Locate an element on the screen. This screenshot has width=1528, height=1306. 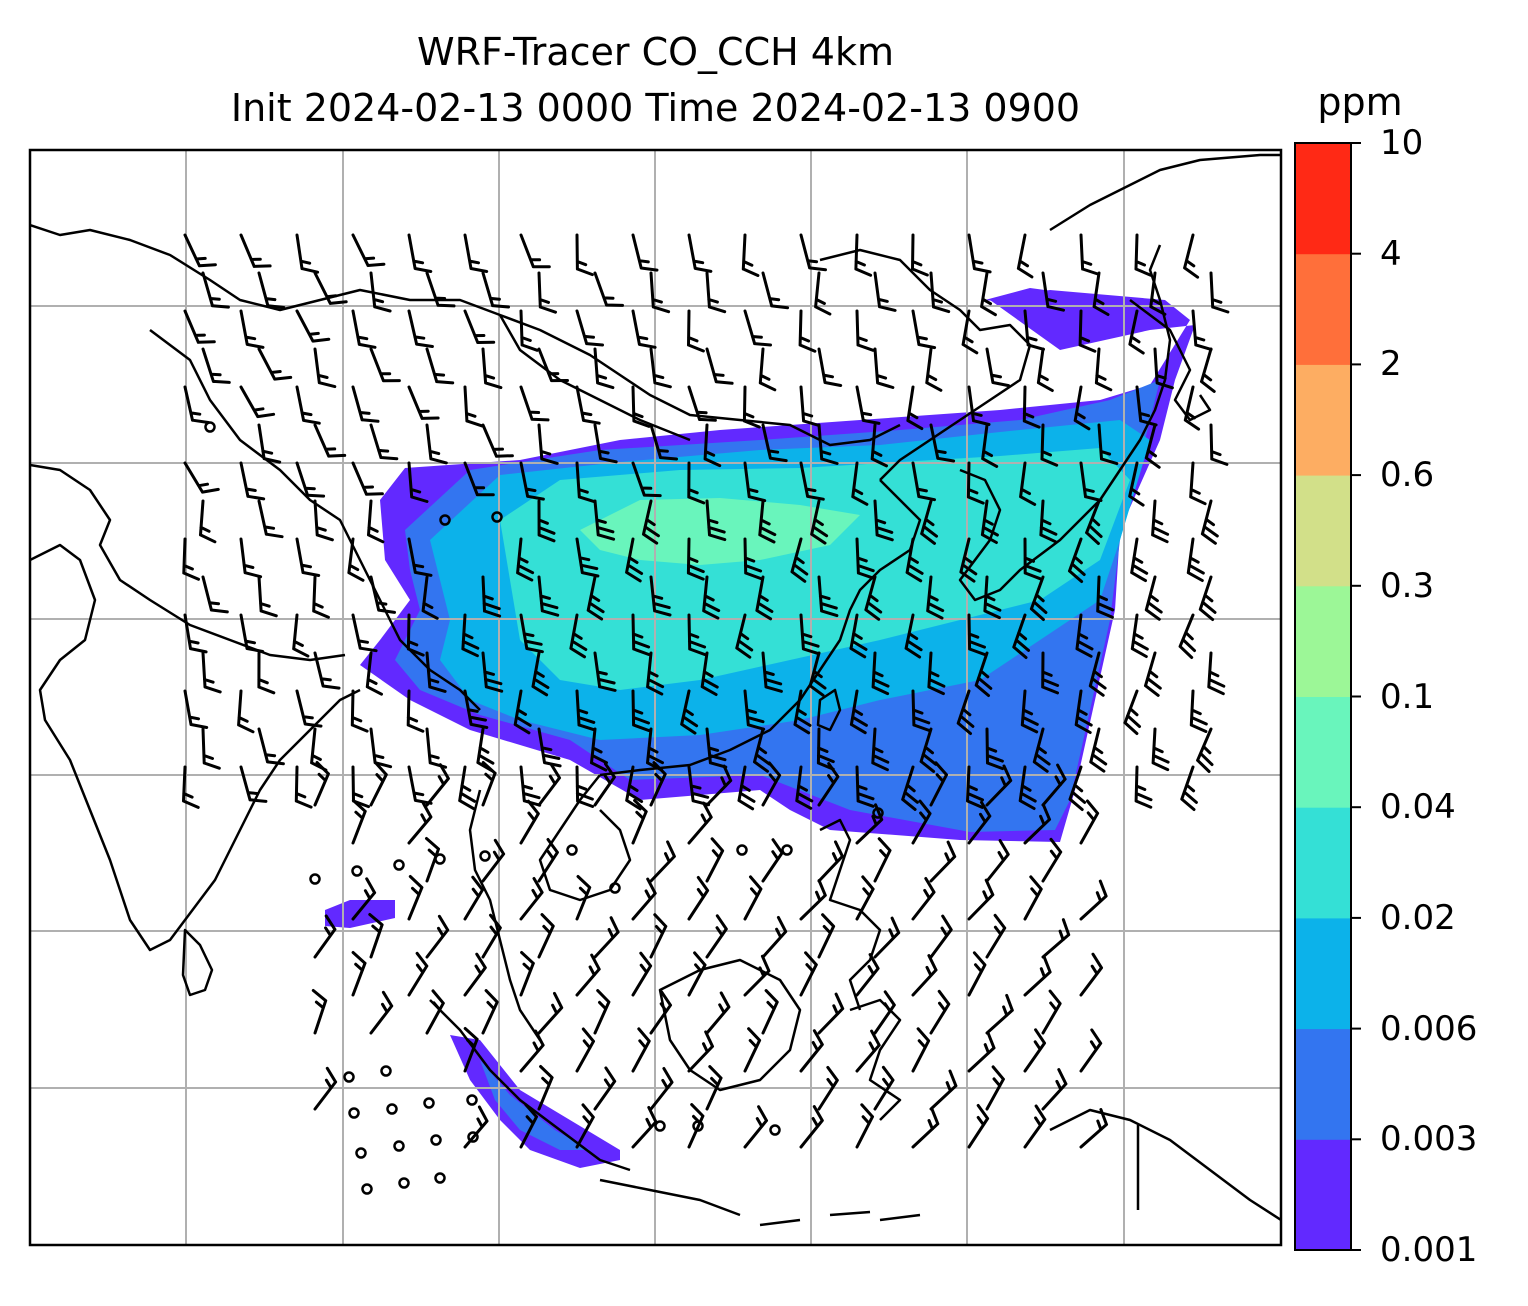
border-tibet is located at coordinates (315, 520).